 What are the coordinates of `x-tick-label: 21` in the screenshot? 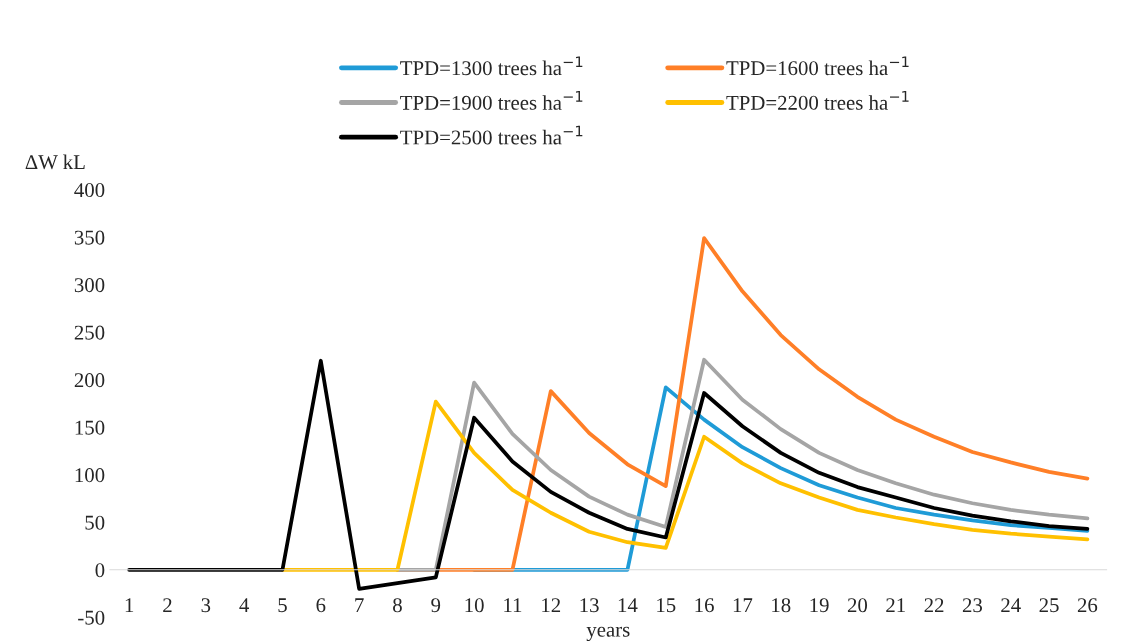 It's located at (895, 605).